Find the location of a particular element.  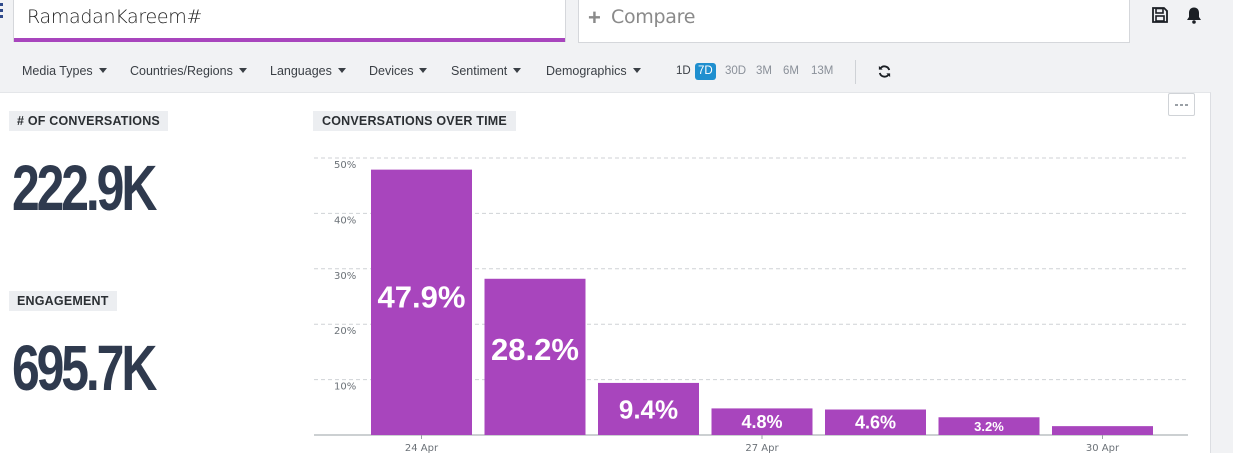

more-options-button is located at coordinates (1181, 104).